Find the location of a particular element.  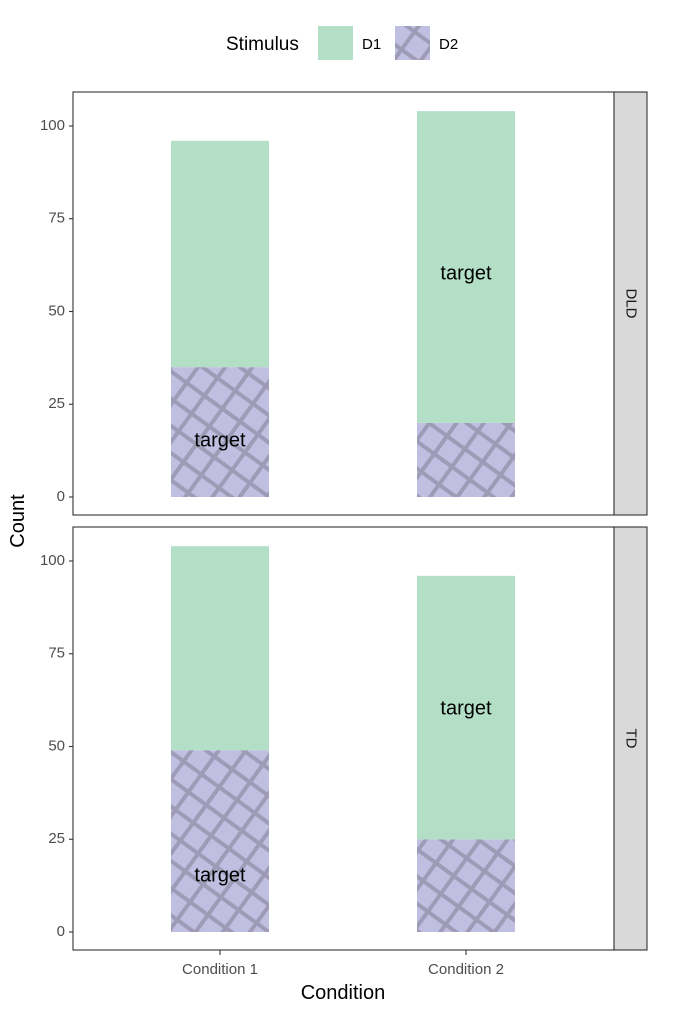

bar-d2-dld-cond2 is located at coordinates (466, 459).